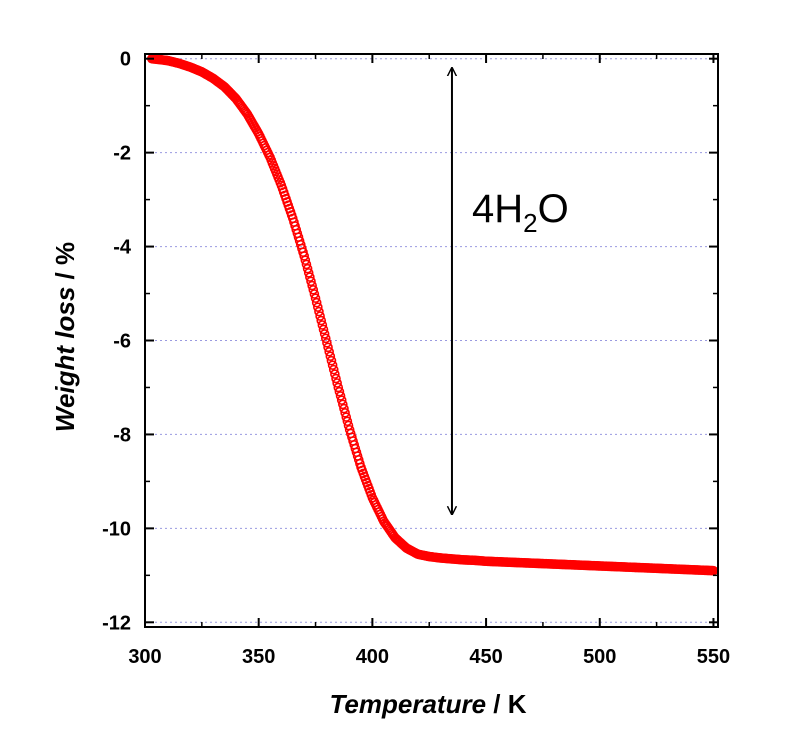 The image size is (800, 740). I want to click on y-tick-label: -12, so click(116, 623).